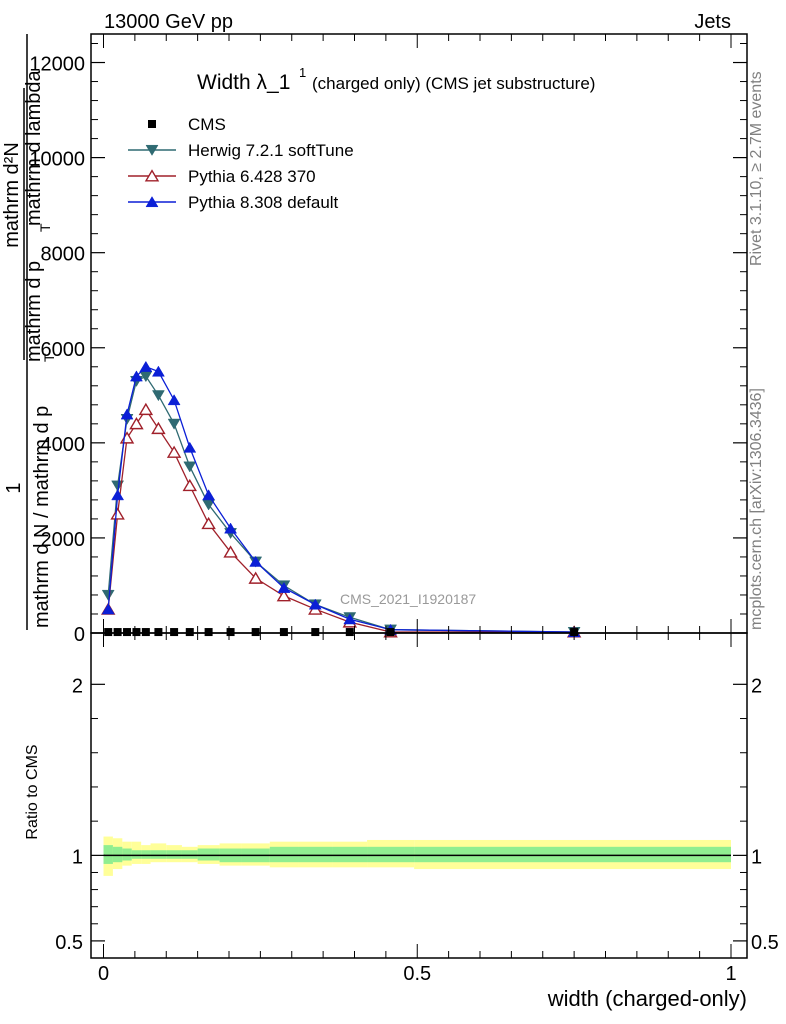 This screenshot has width=786, height=1024. What do you see at coordinates (152, 124) in the screenshot?
I see `legend-marker-cms` at bounding box center [152, 124].